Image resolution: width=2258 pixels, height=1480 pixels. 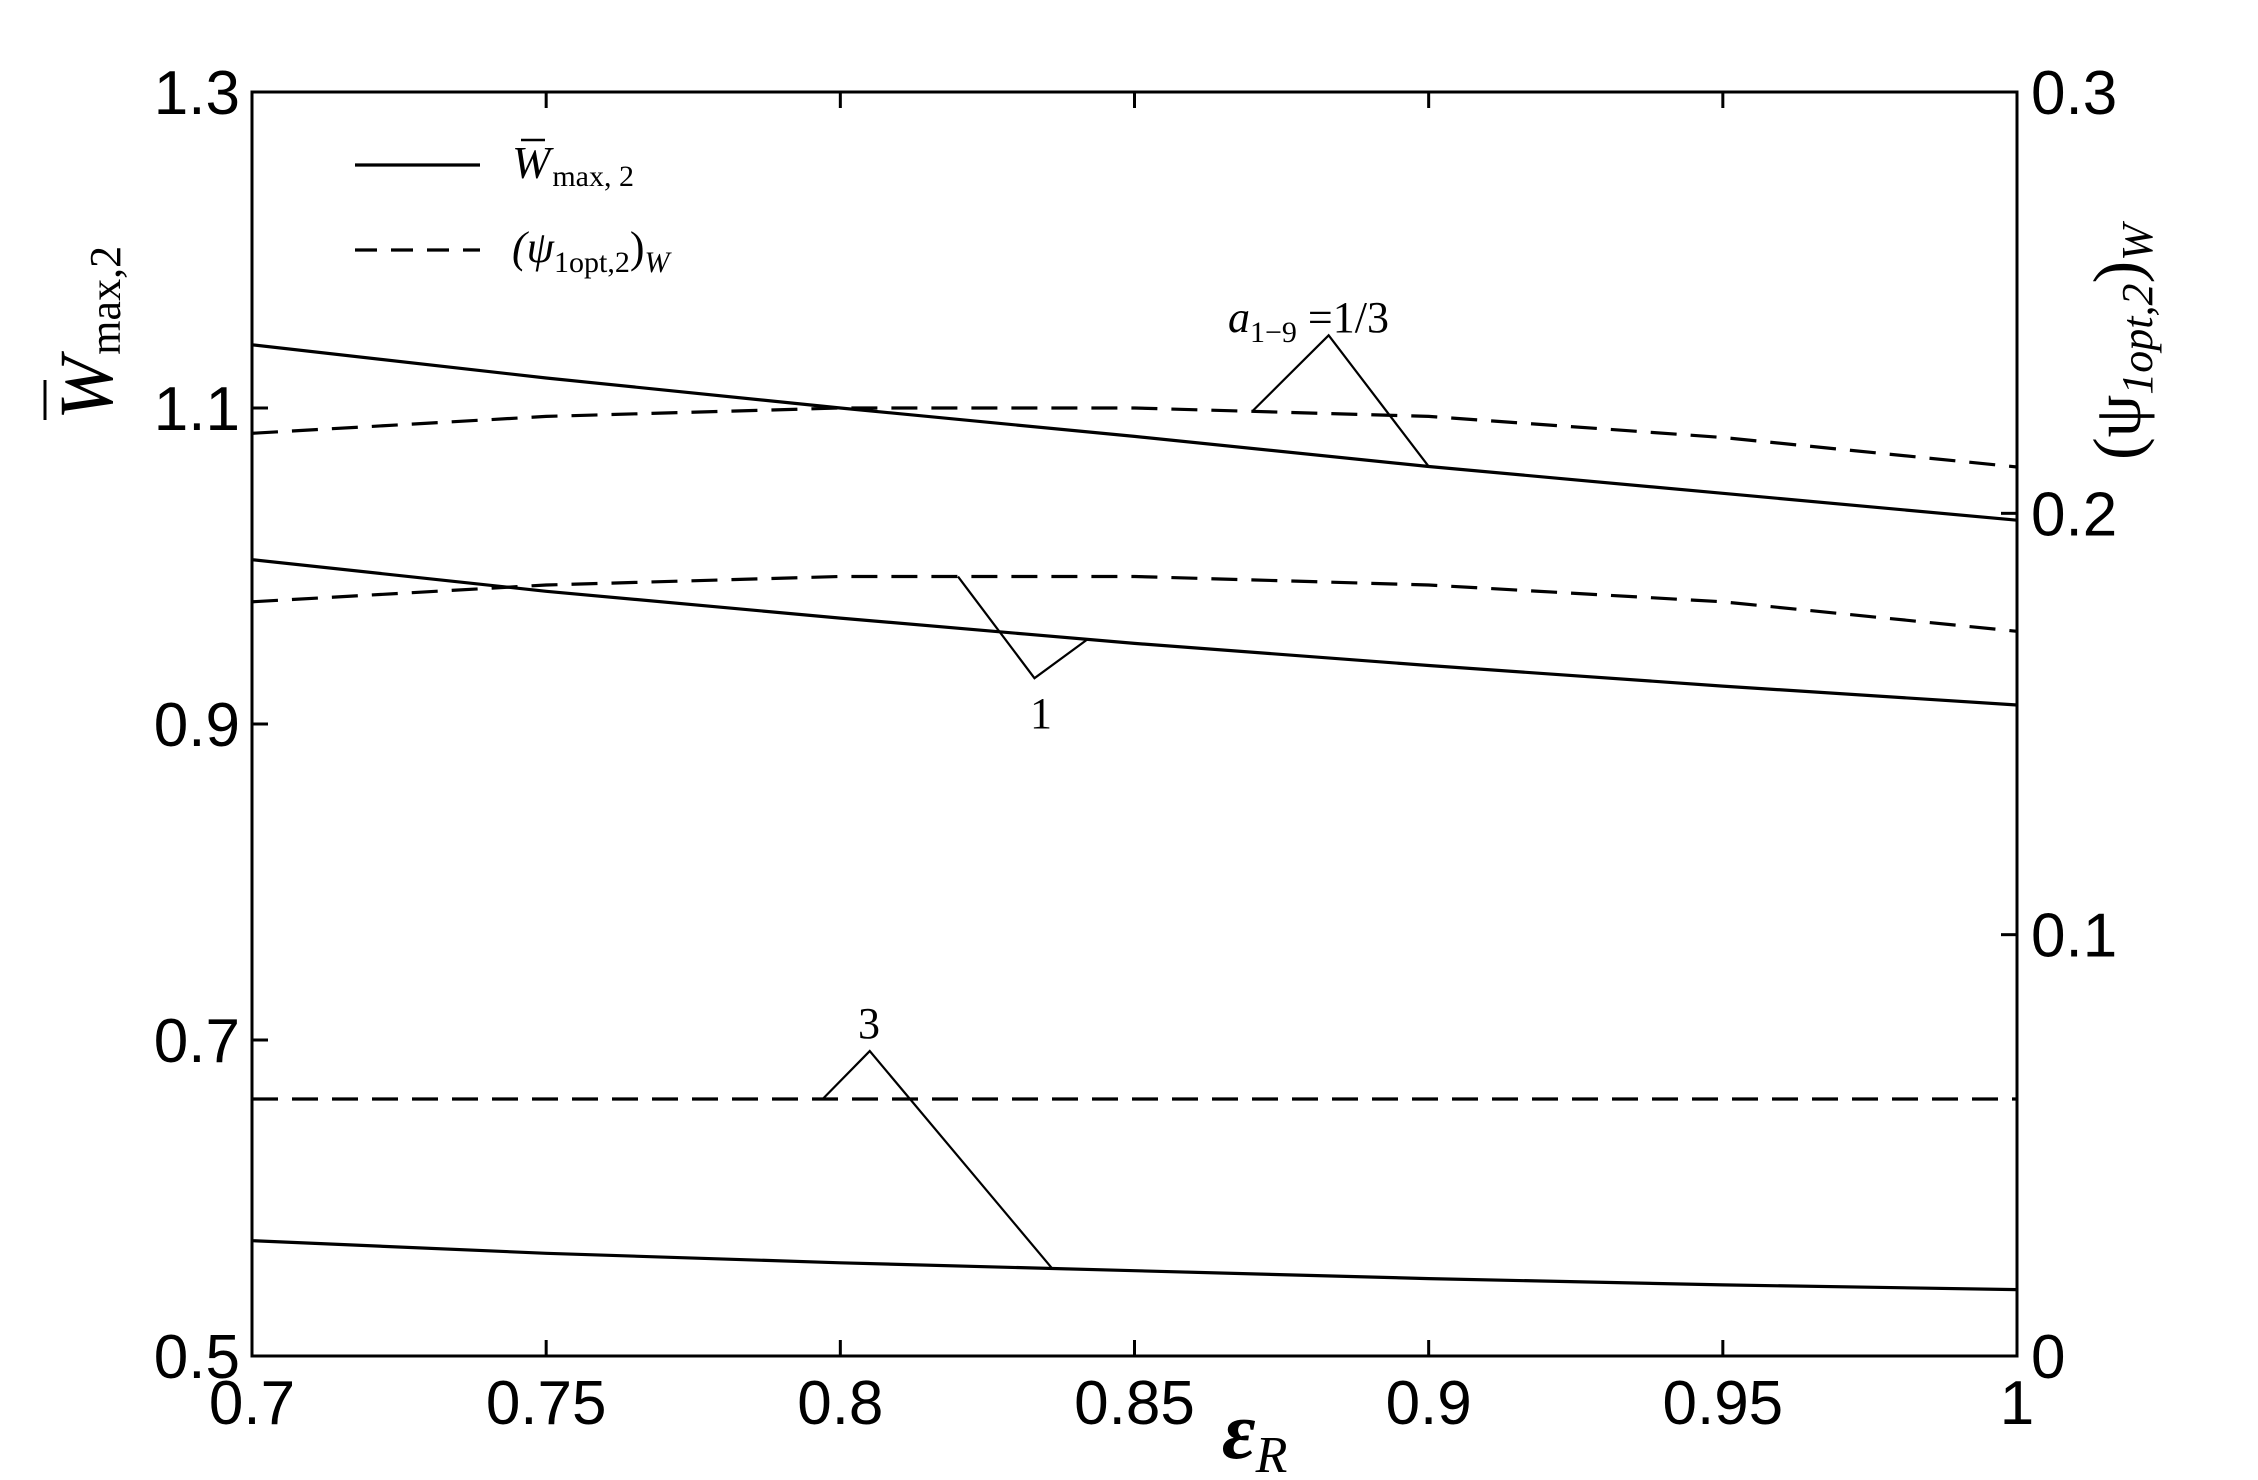 I want to click on y-left-tick-label: 1.1, so click(x=197, y=409).